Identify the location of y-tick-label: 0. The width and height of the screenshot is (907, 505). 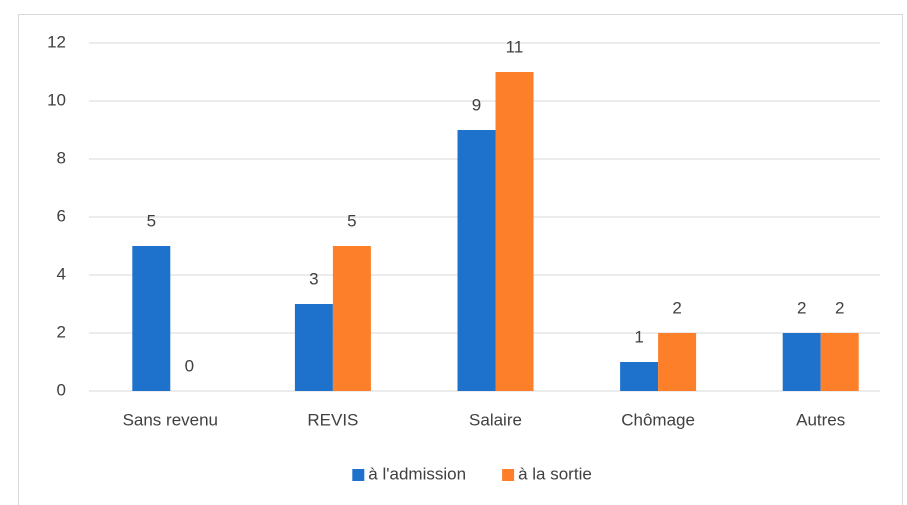
(61, 389).